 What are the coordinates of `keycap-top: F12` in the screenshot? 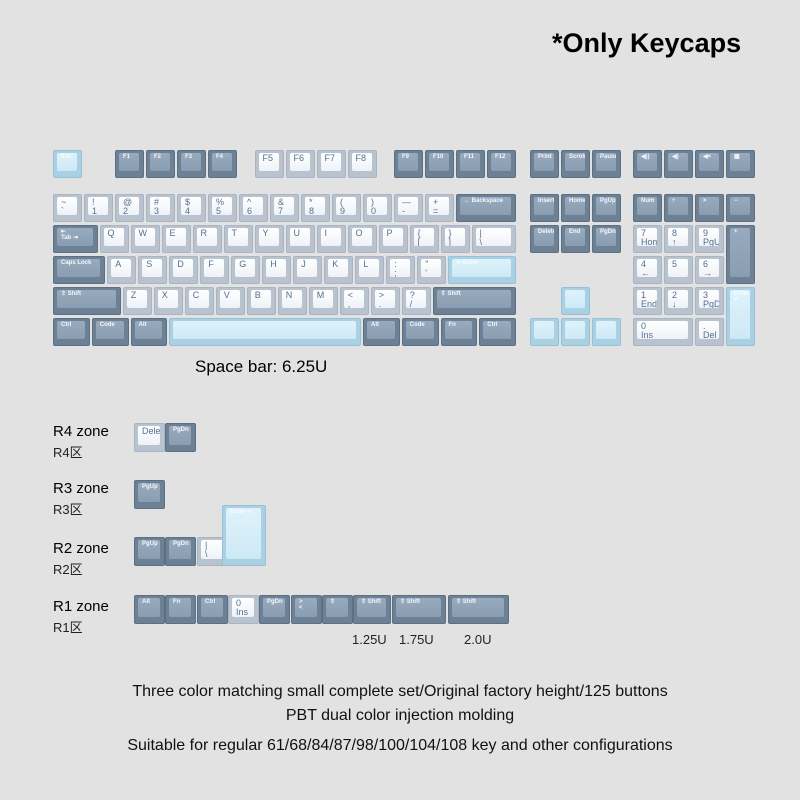 It's located at (501, 162).